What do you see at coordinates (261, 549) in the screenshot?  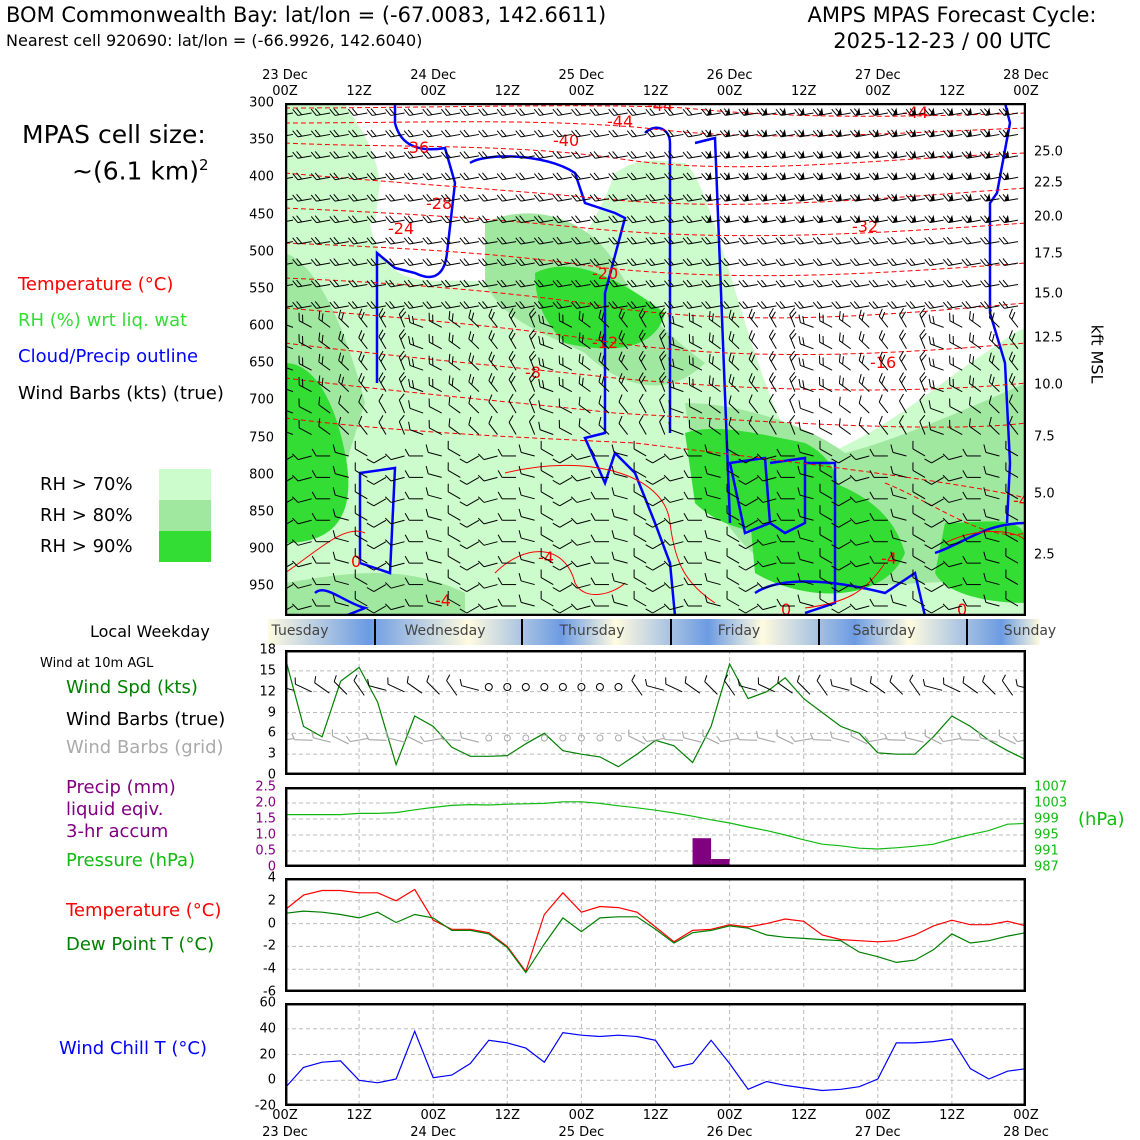 I see `pressure-tick: 900` at bounding box center [261, 549].